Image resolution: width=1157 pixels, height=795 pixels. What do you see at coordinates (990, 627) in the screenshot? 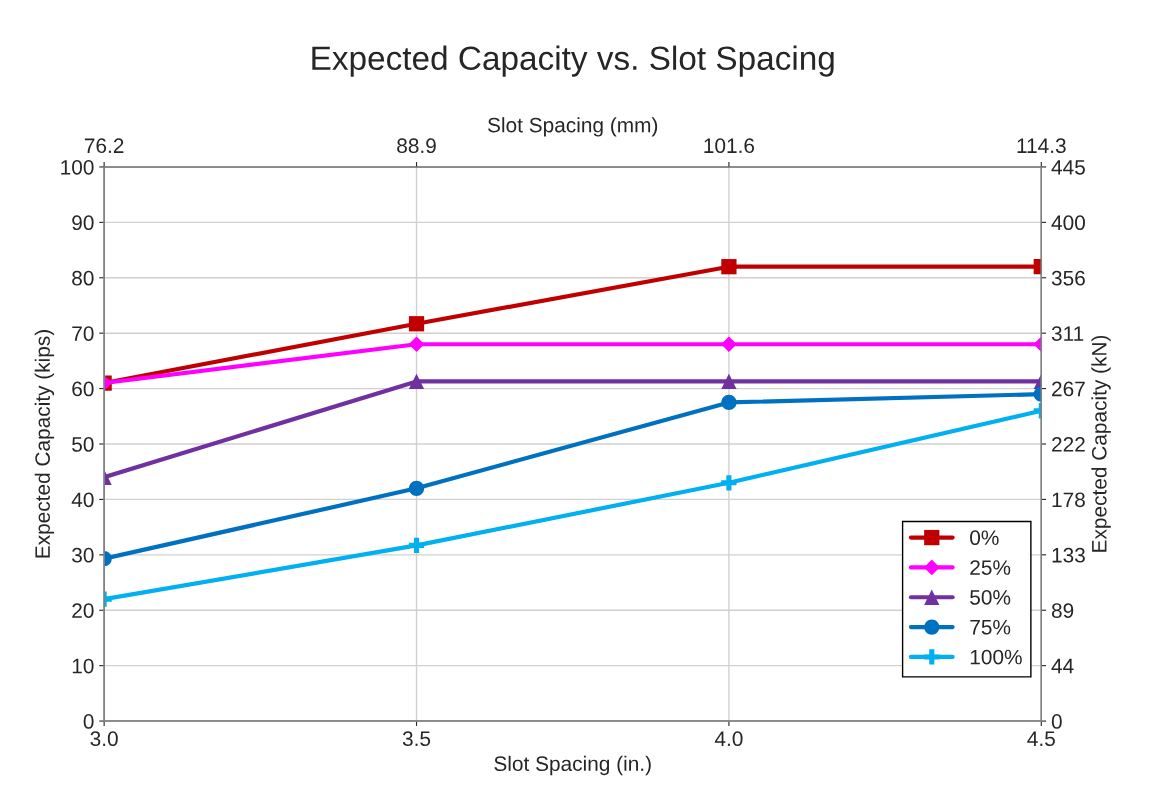
I see `legend-label: 75%` at bounding box center [990, 627].